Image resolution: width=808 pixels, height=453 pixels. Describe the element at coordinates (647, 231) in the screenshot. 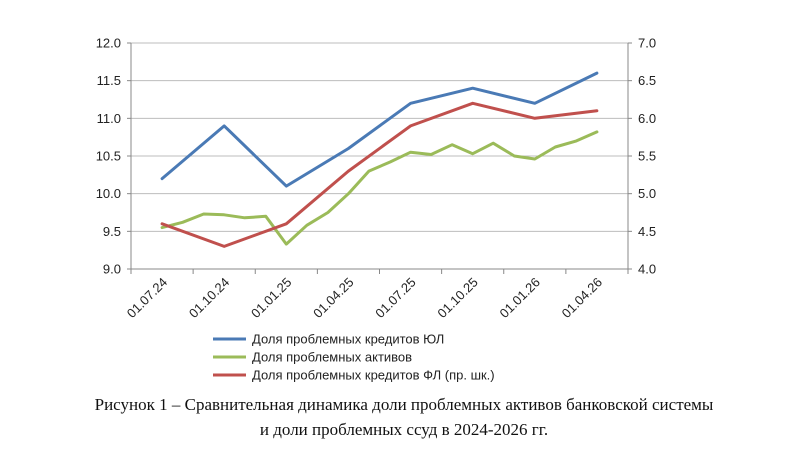

I see `y-right-tick-label: 4.5` at that location.